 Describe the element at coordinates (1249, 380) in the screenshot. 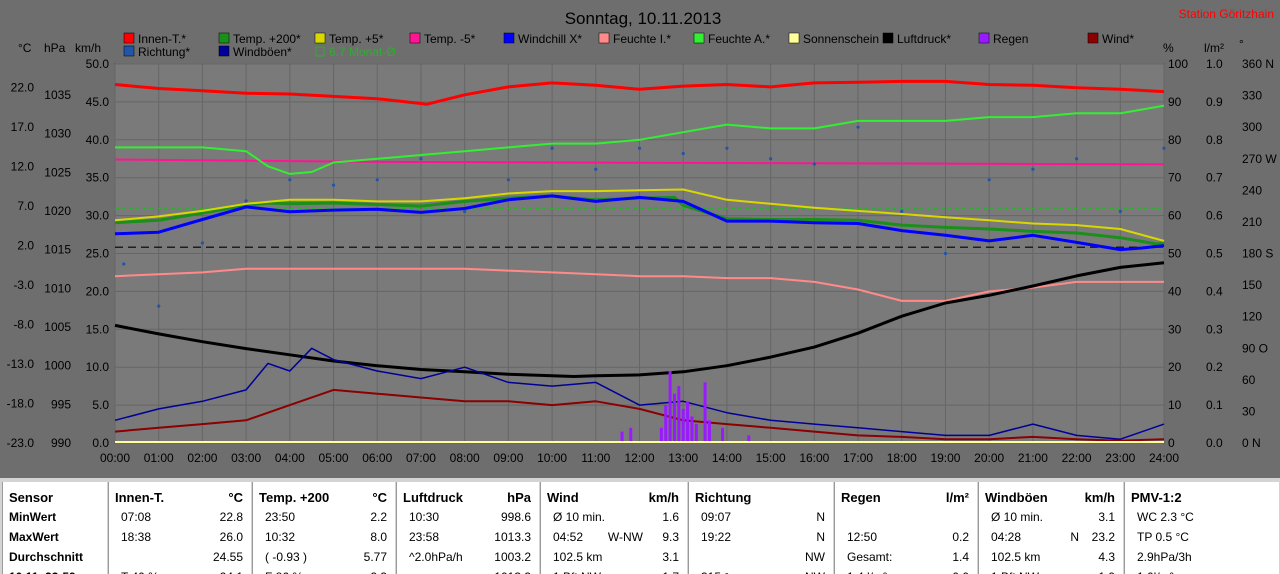

I see `deg-tick-label: 60` at that location.